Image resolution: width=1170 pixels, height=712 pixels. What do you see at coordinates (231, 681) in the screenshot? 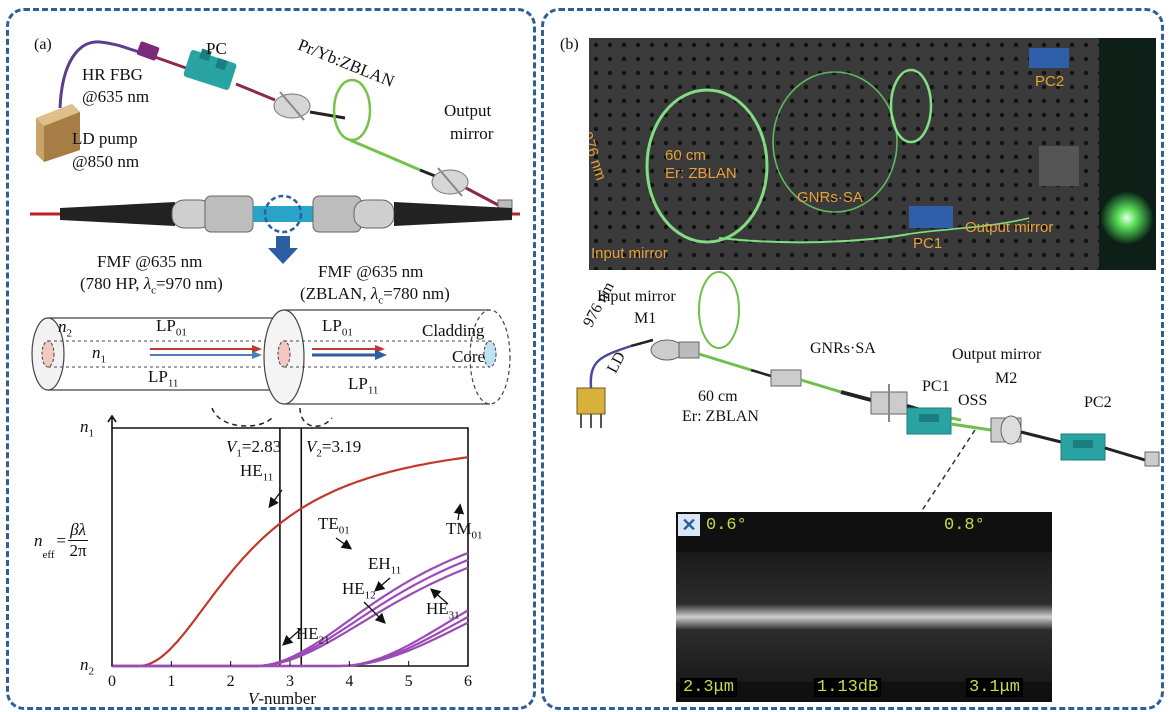
I see `x-tick-label: 2` at bounding box center [231, 681].